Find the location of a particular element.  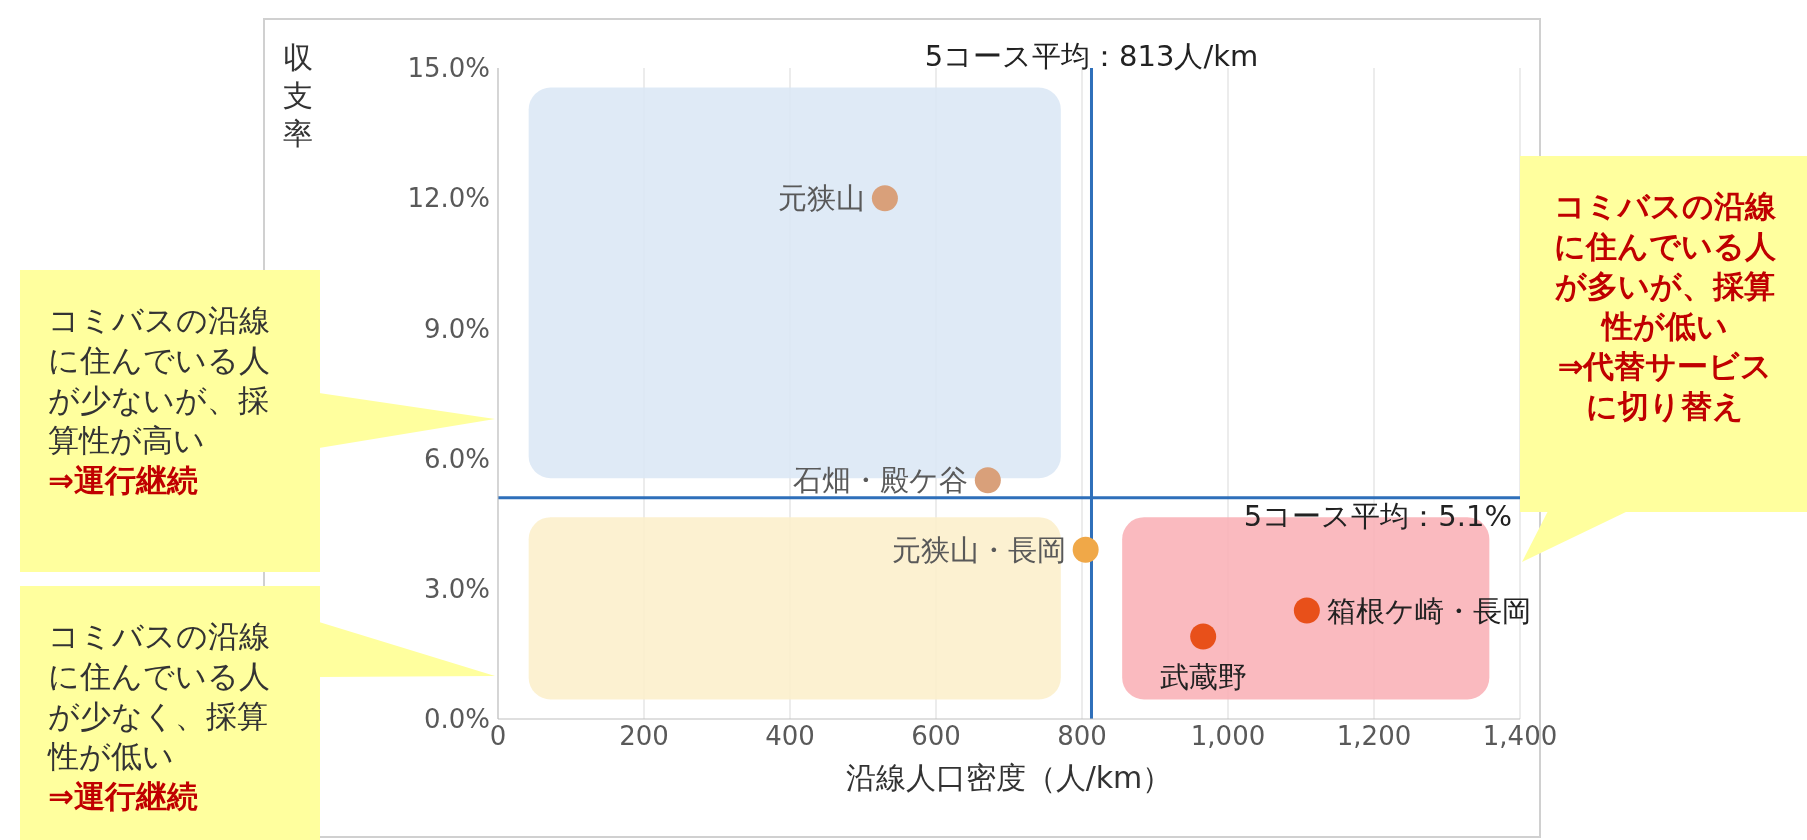

series-label: 元狭山・長岡 is located at coordinates (978, 549).